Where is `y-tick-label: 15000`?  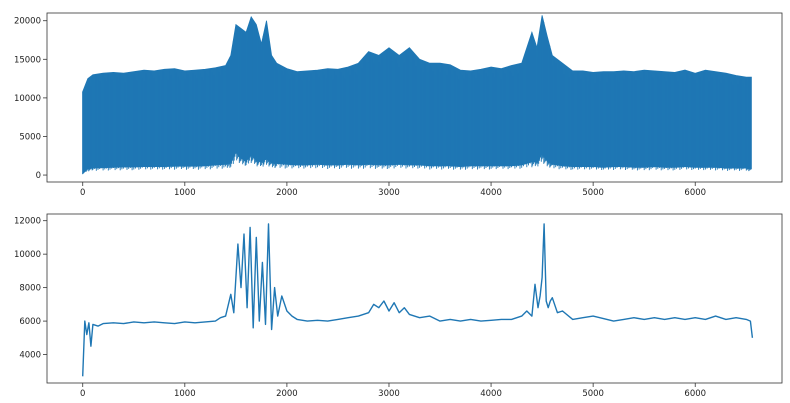
y-tick-label: 15000 is located at coordinates (27, 60).